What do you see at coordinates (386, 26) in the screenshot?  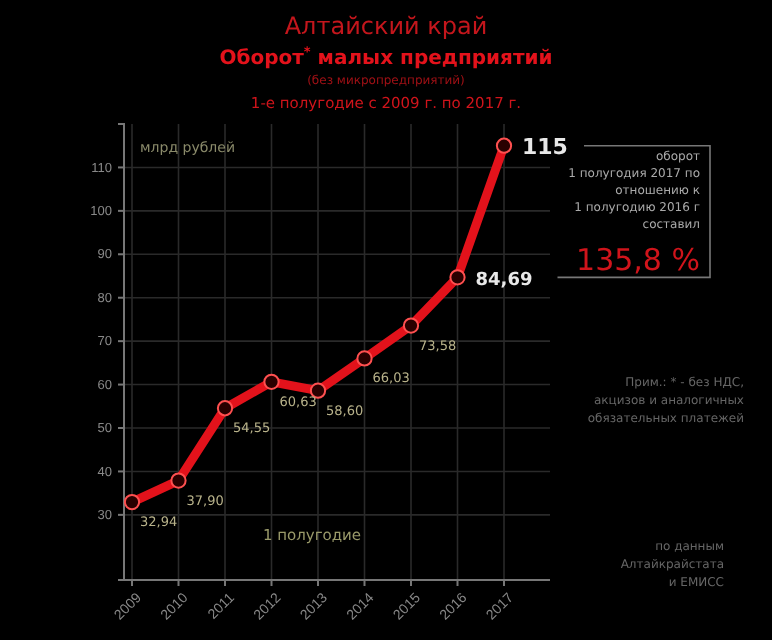 I see `chart-title: Алтайский край` at bounding box center [386, 26].